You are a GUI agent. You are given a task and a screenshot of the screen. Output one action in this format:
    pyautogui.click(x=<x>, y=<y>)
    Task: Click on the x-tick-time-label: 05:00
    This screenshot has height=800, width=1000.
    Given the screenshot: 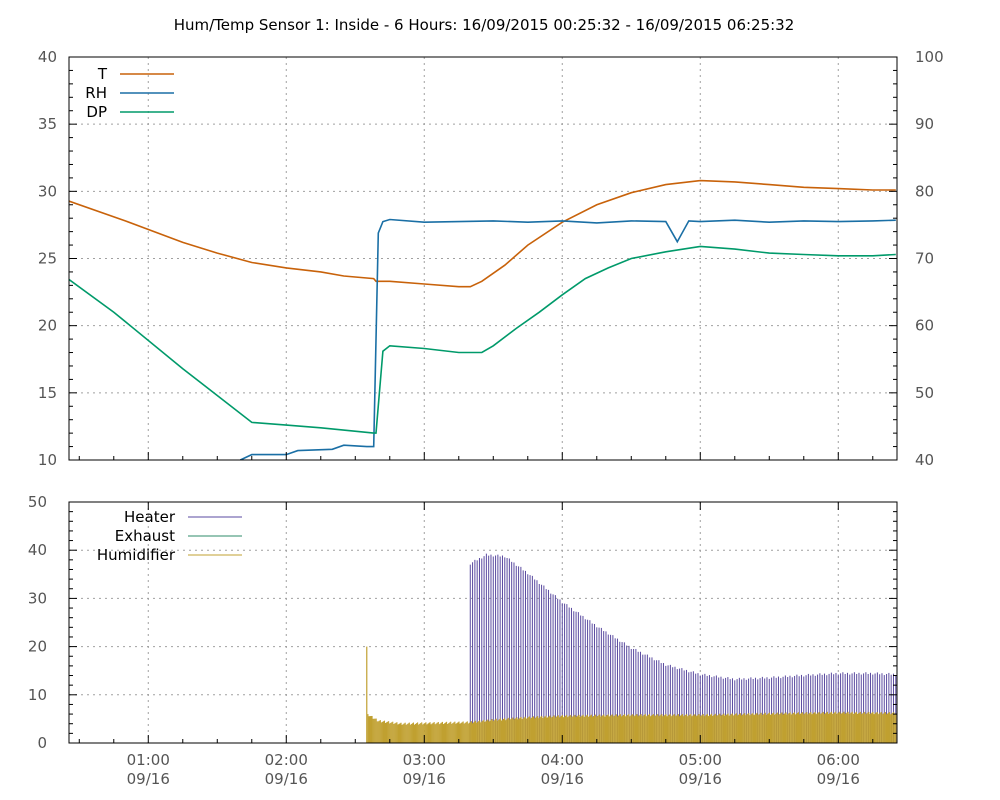 What is the action you would take?
    pyautogui.click(x=700, y=760)
    